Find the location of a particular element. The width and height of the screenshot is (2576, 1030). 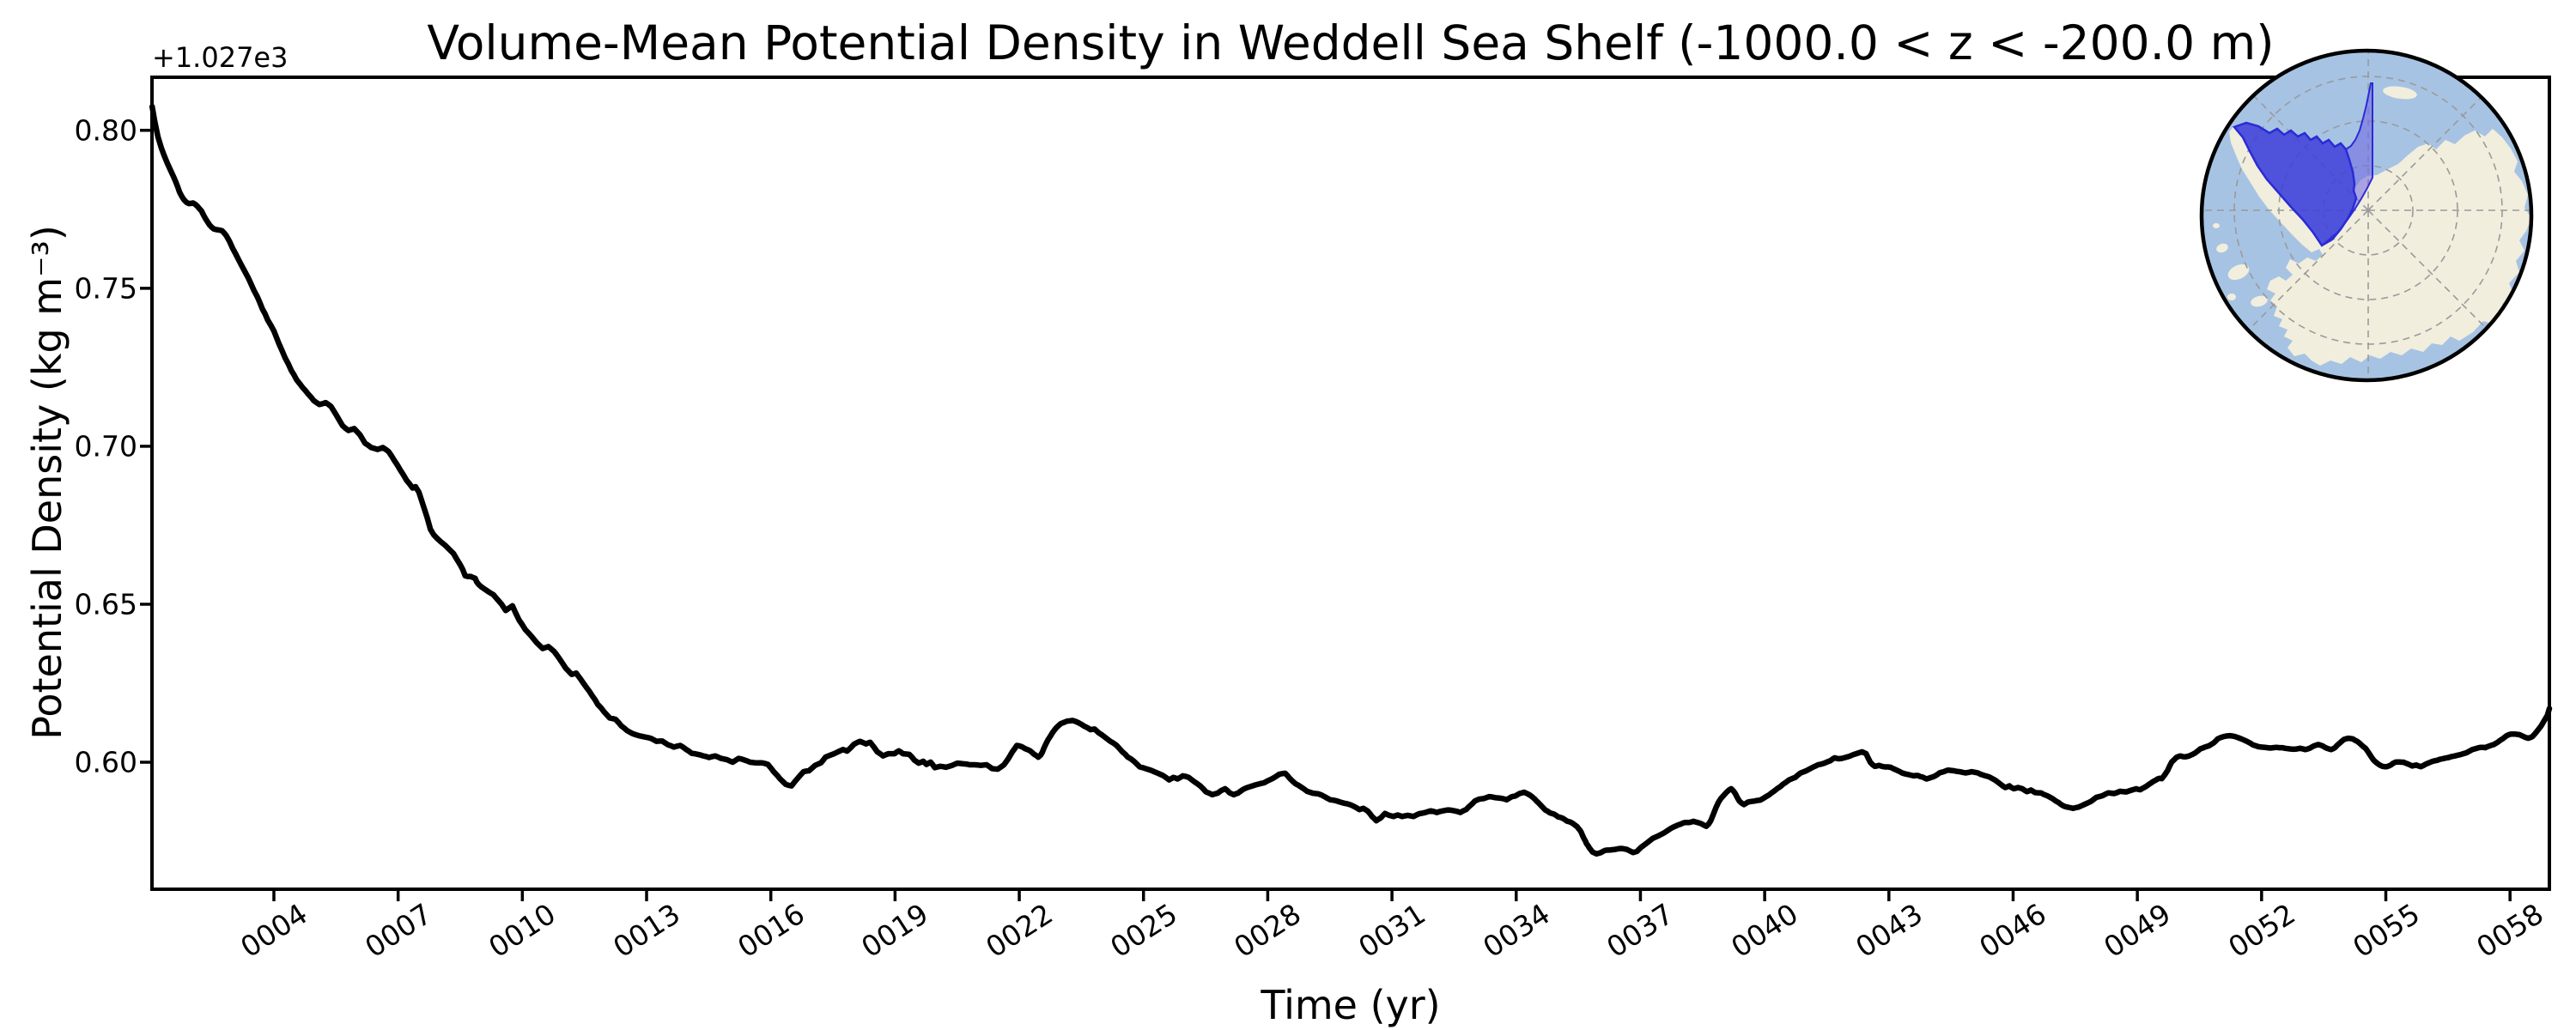

y-tick-label: 0.80 is located at coordinates (106, 130).